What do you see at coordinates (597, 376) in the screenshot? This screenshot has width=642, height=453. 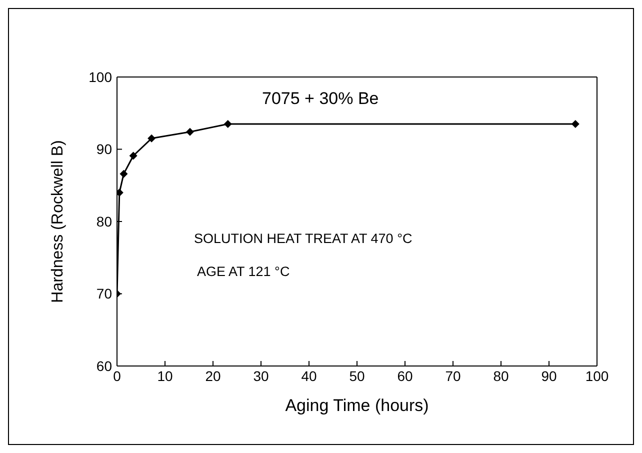 I see `x-tick-label: 100` at bounding box center [597, 376].